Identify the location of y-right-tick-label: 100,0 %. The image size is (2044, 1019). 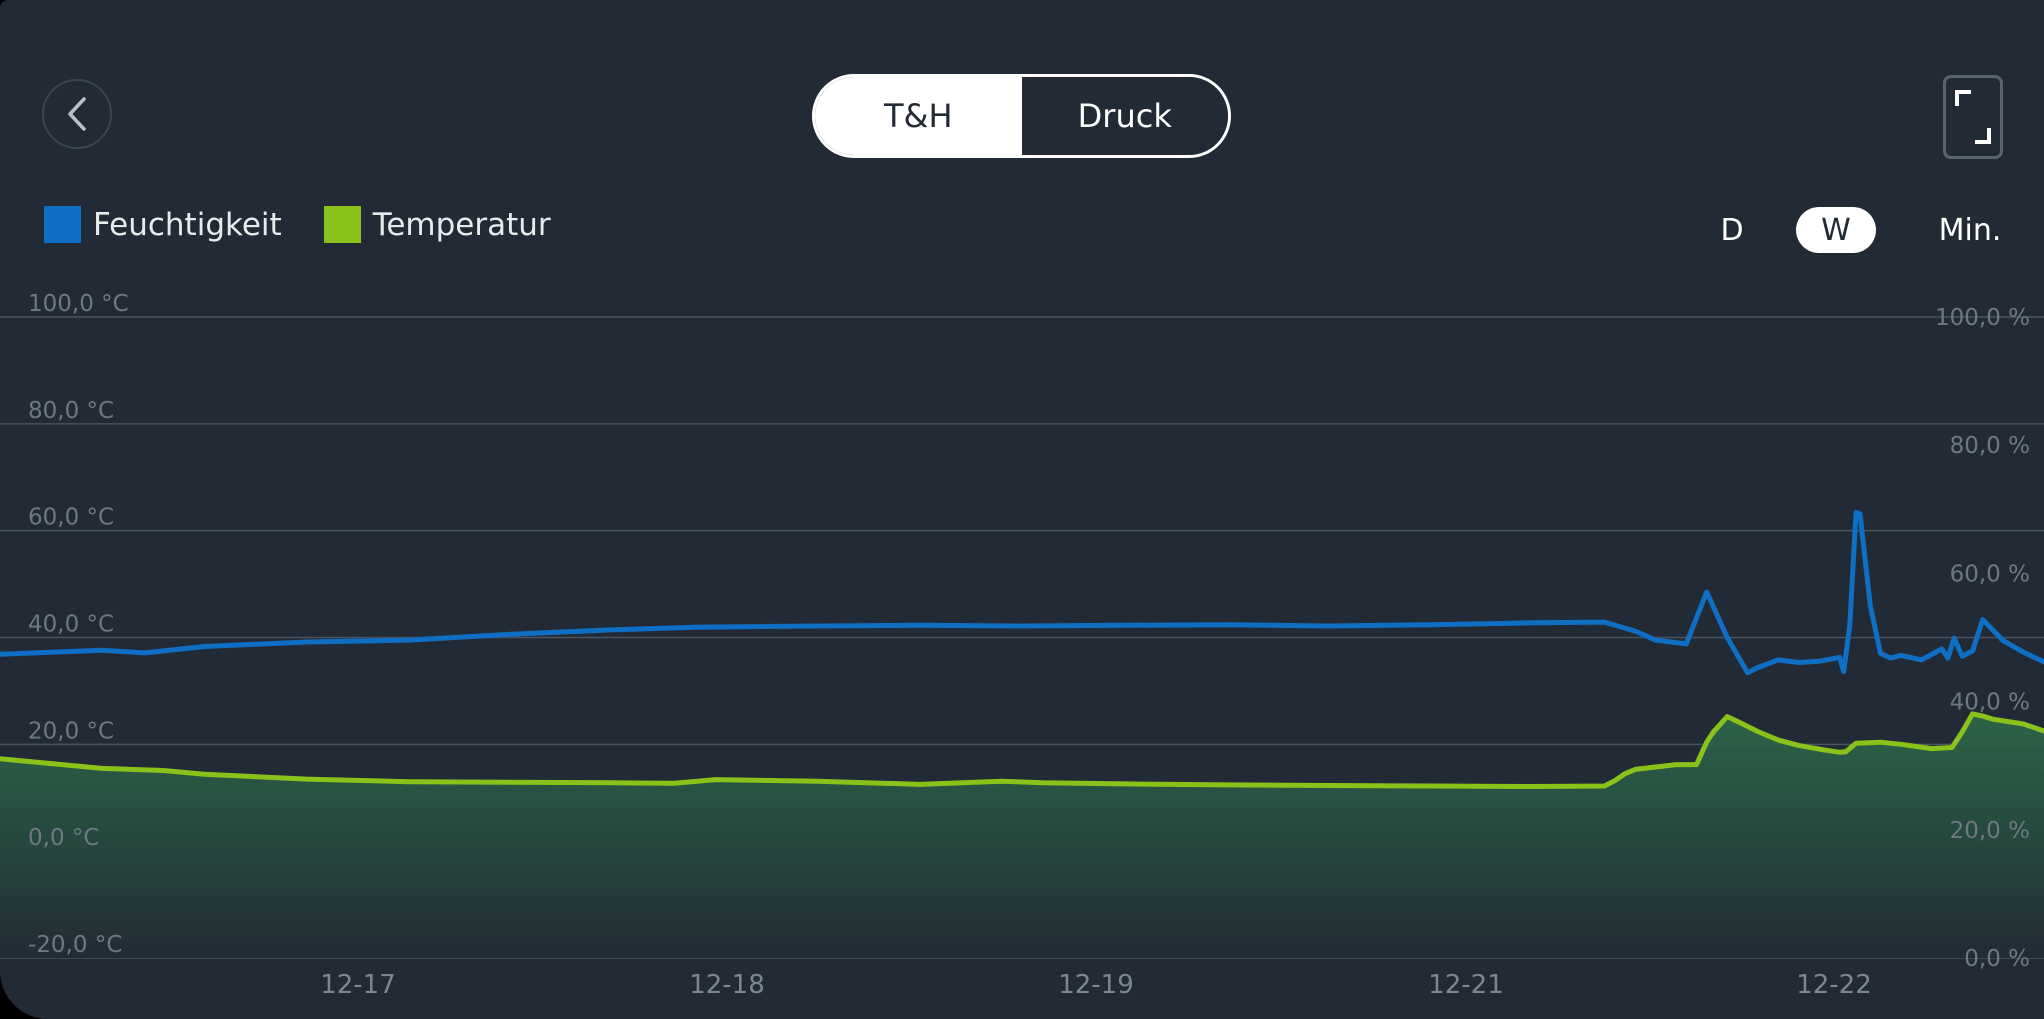
(1982, 318).